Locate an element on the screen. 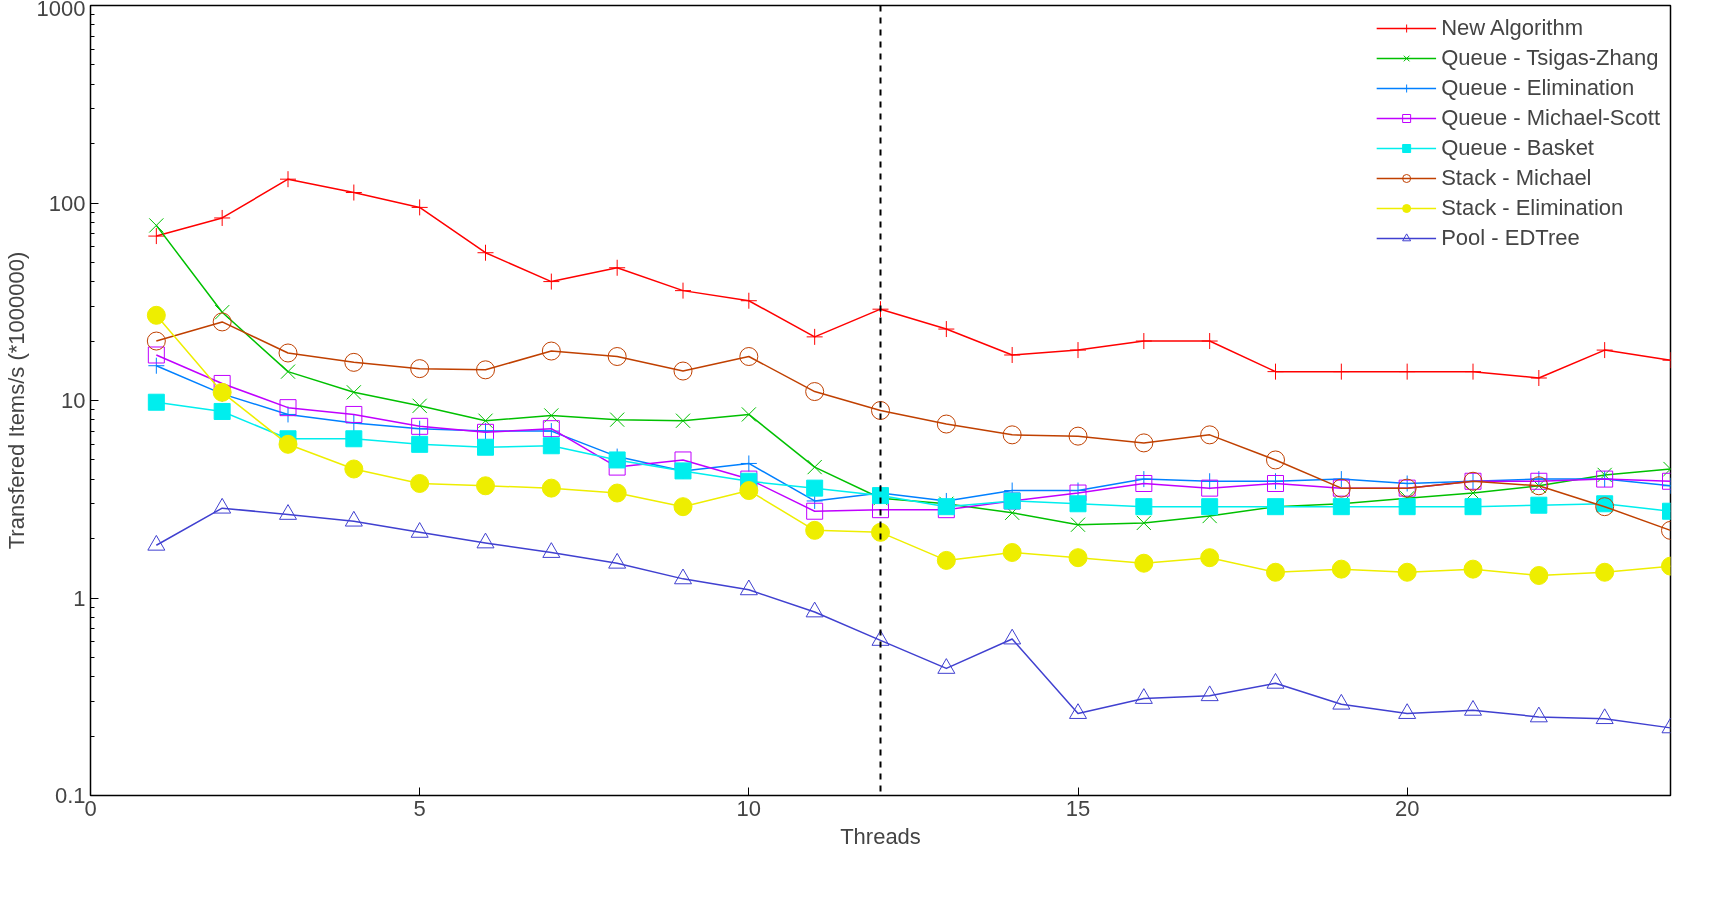 This screenshot has width=1727, height=924. y-tick-label: 1 is located at coordinates (79, 598).